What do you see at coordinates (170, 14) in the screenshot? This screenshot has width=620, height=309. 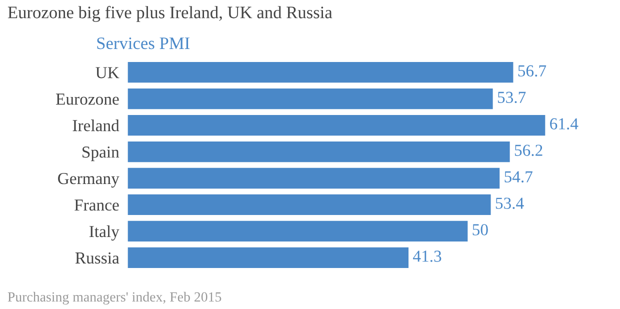 I see `chart-title: Eurozone big five plus Ireland, UK and Russia` at bounding box center [170, 14].